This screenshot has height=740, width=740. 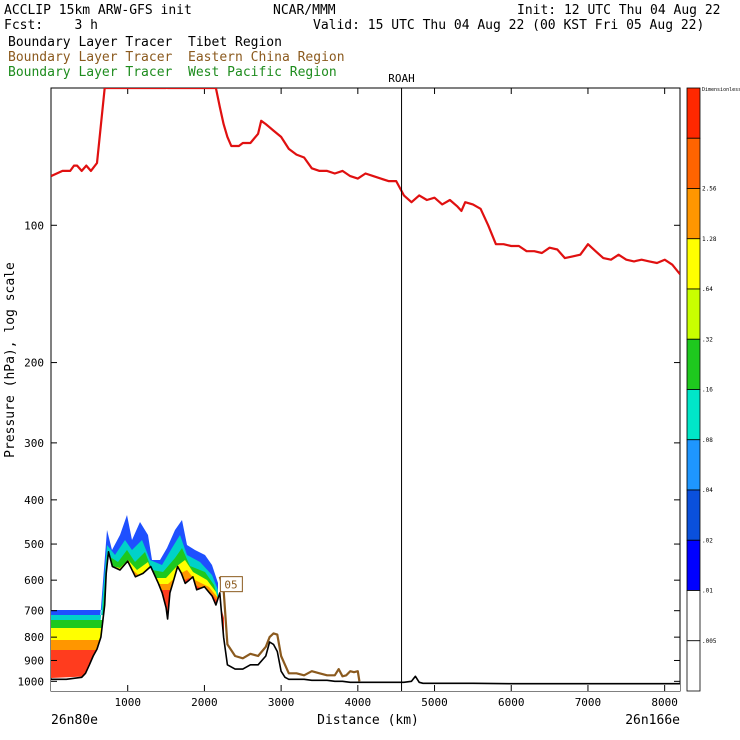 What do you see at coordinates (34, 637) in the screenshot?
I see `y-tick-label: 800` at bounding box center [34, 637].